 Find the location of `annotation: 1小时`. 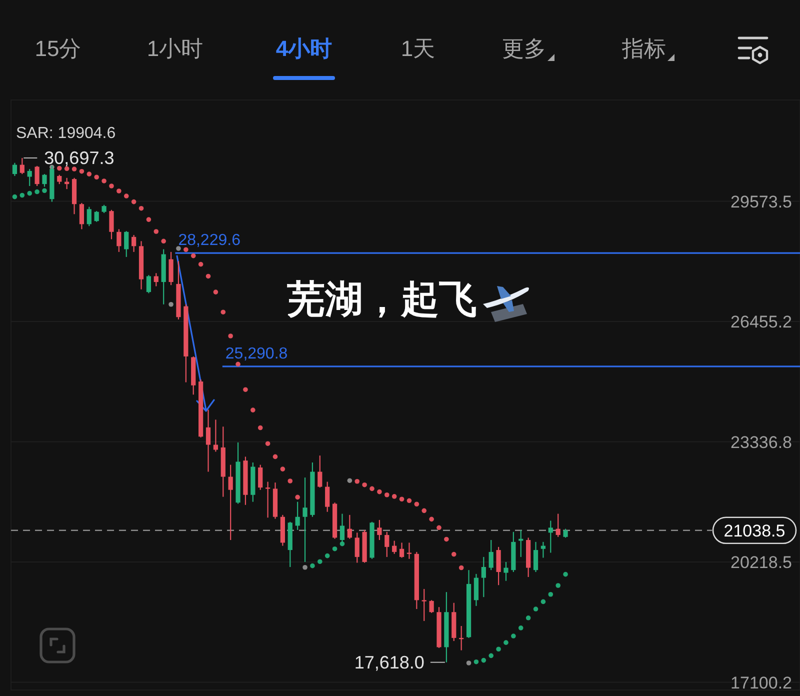

annotation: 1小时 is located at coordinates (175, 48).